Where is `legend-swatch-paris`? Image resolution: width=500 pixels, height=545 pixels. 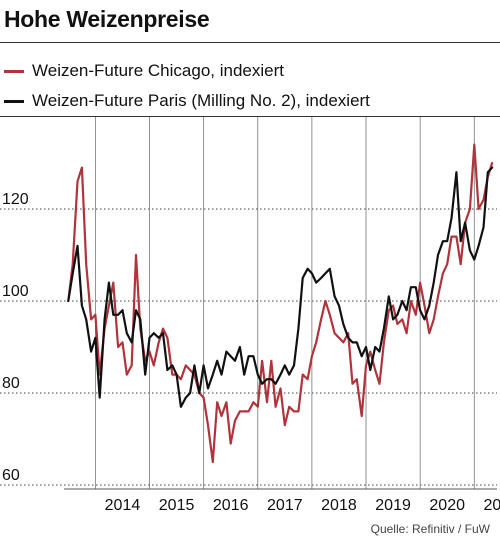 legend-swatch-paris is located at coordinates (14, 101).